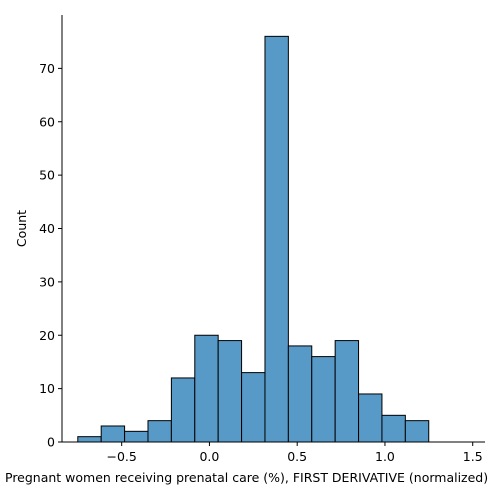 This screenshot has height=500, width=500. Describe the element at coordinates (51, 442) in the screenshot. I see `y-tick-label: 0` at that location.